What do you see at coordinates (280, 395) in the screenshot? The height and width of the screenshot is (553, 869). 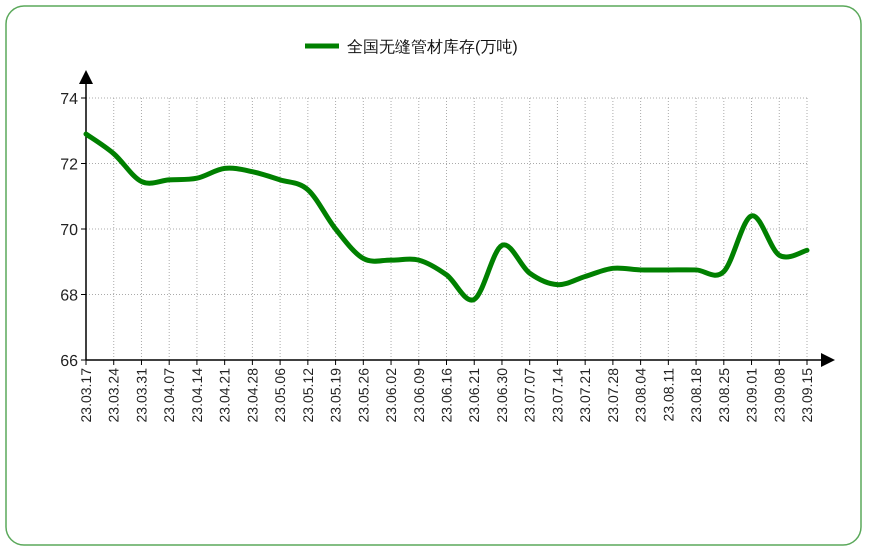 I see `x-tick-label: 23.05.06` at bounding box center [280, 395].